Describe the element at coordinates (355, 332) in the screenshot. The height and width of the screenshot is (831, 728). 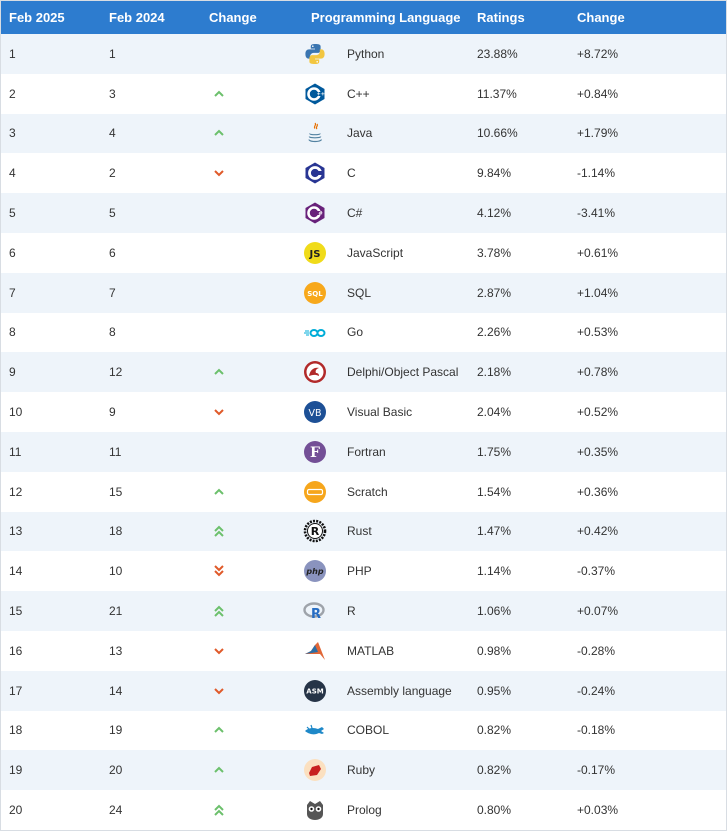
I see `language-name: Go` at that location.